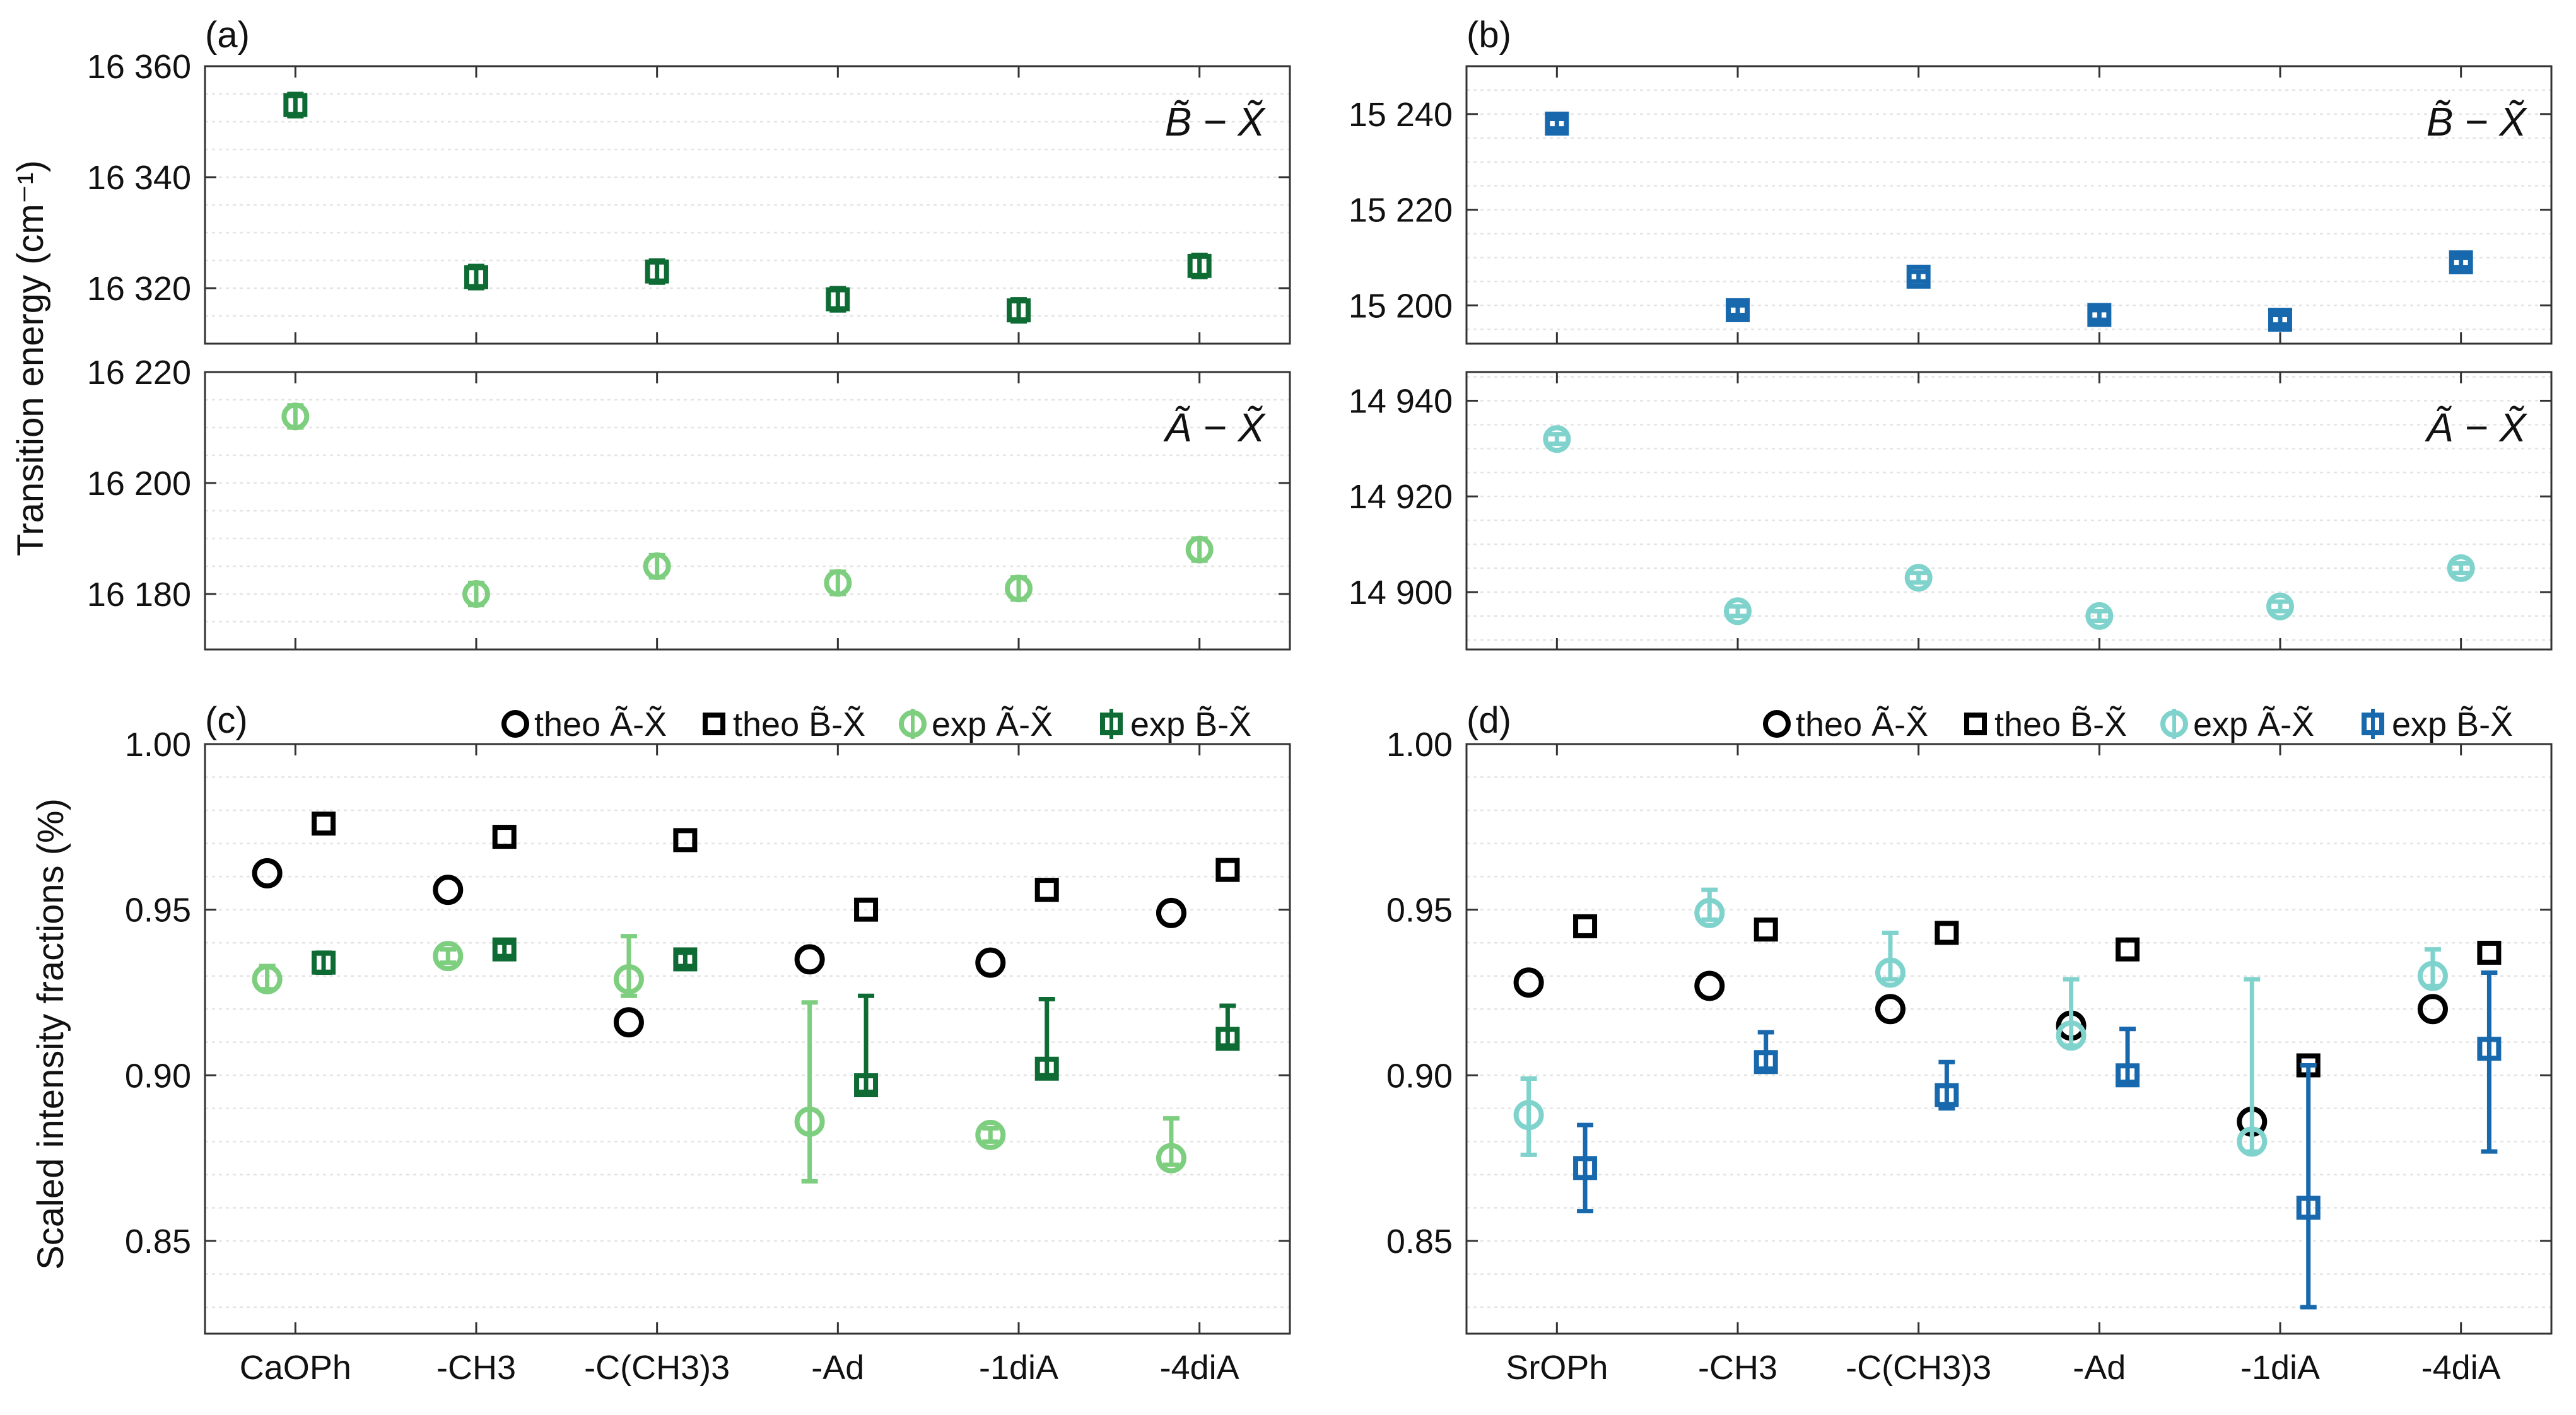 The image size is (2576, 1415). What do you see at coordinates (139, 373) in the screenshot?
I see `y-tick-label: 16 220` at bounding box center [139, 373].